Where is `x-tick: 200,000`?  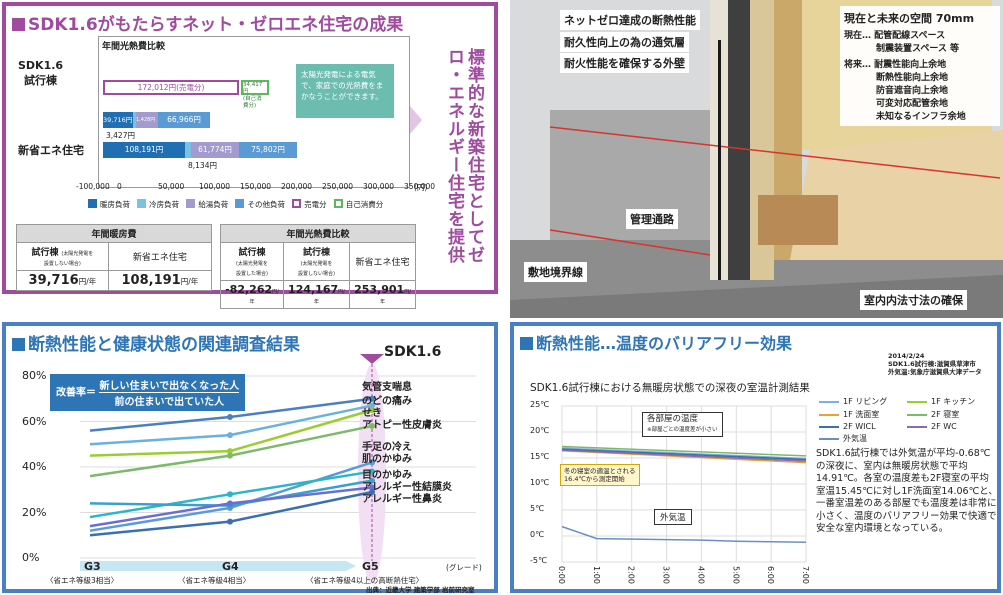 x-tick: 200,000 is located at coordinates (297, 186).